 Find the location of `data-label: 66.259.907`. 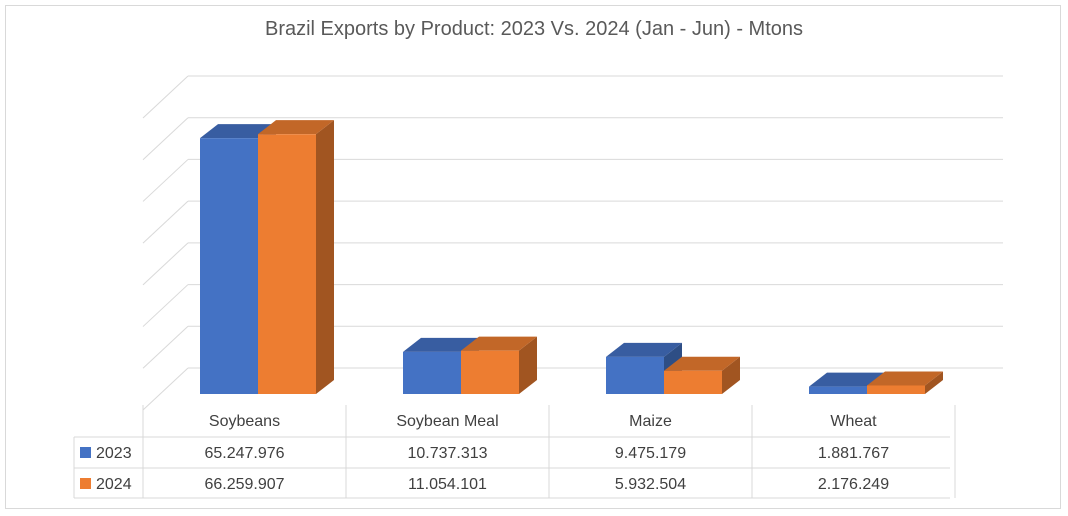

data-label: 66.259.907 is located at coordinates (244, 484).